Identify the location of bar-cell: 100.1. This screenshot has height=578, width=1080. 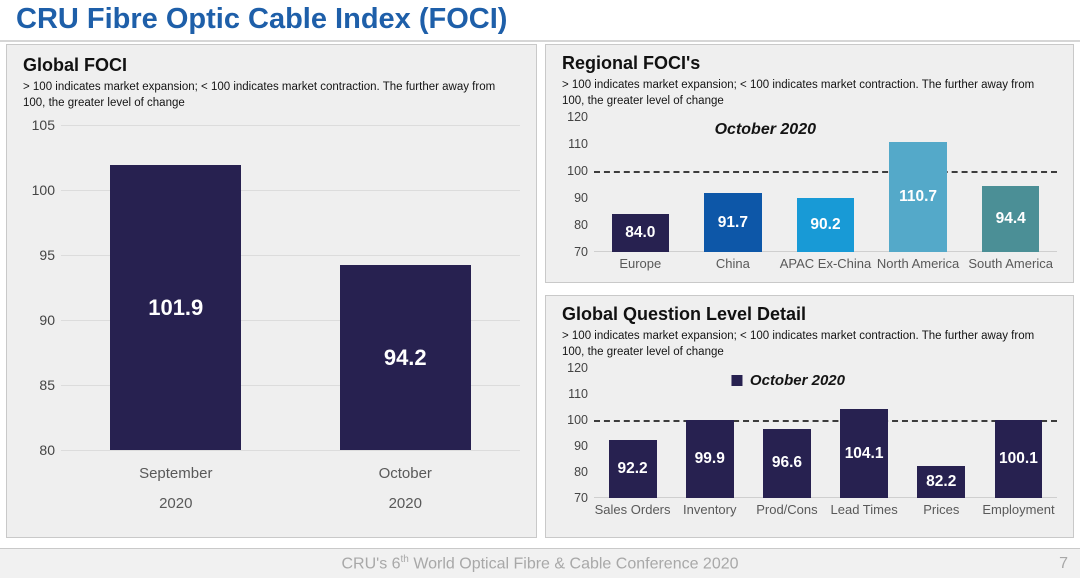
(1018, 433).